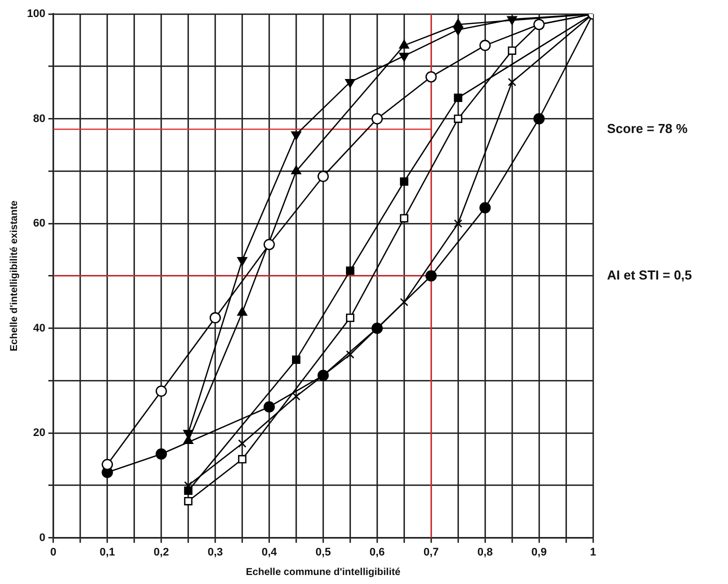  Describe the element at coordinates (649, 274) in the screenshot. I see `text: AI et STI = 0,5` at that location.